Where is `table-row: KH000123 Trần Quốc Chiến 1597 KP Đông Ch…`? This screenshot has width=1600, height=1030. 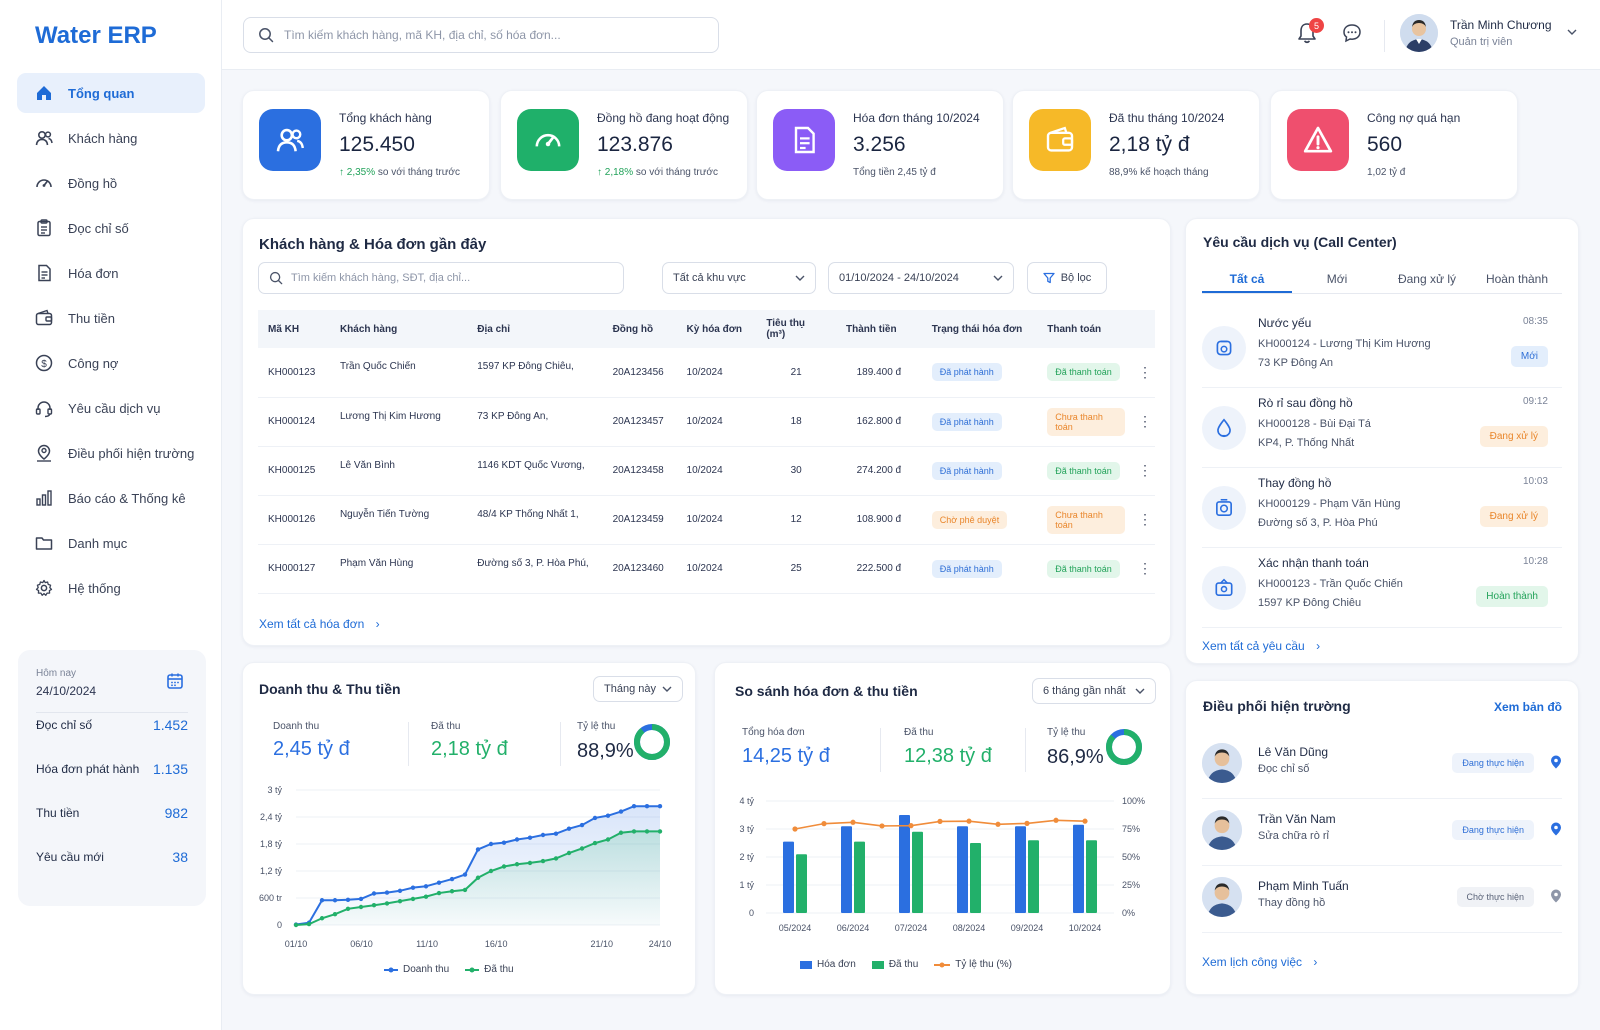
table-row: KH000123 Trần Quốc Chiến 1597 KP Đông Ch… is located at coordinates (706, 373).